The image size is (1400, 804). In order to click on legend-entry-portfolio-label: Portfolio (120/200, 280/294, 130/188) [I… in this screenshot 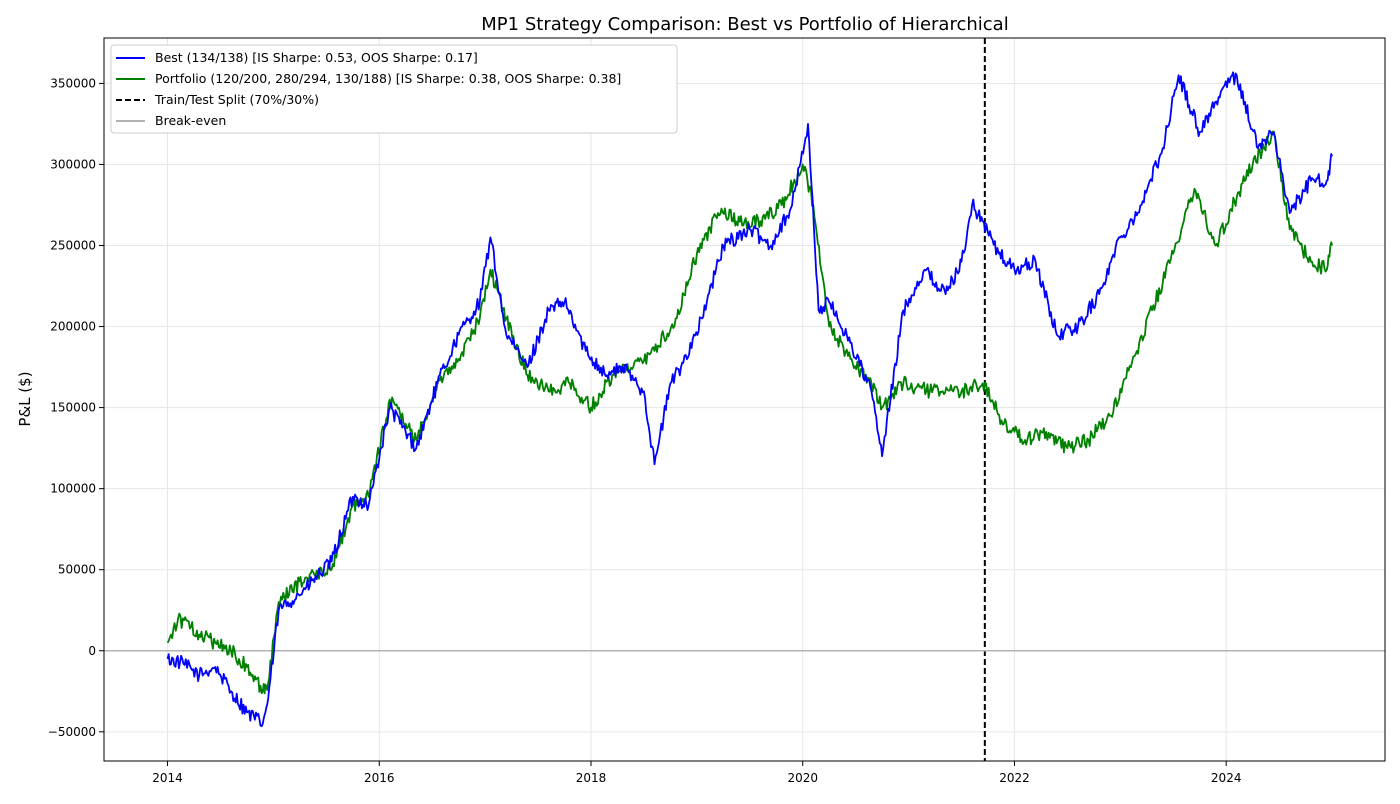, I will do `click(388, 78)`.